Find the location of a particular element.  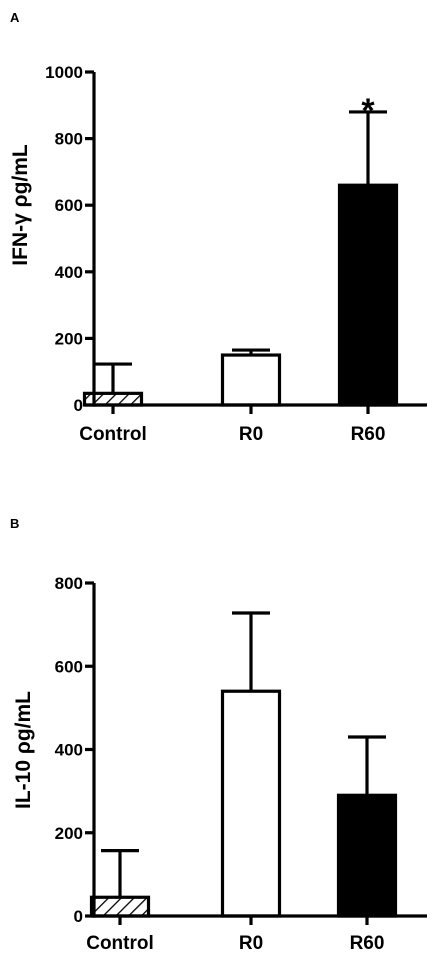

significance-marker: * is located at coordinates (368, 111).